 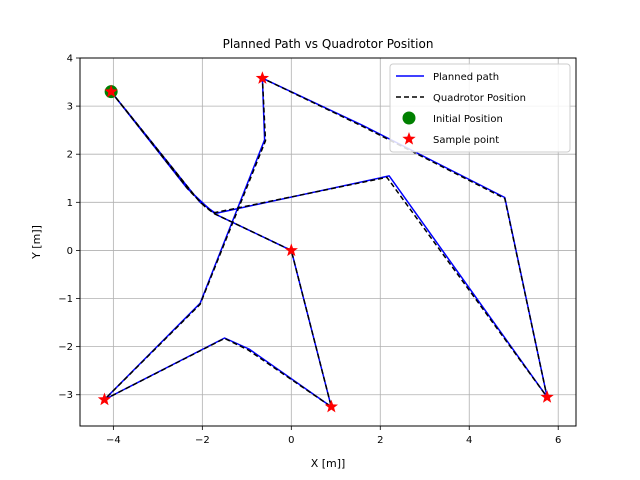 What do you see at coordinates (65, 299) in the screenshot?
I see `y-tick-label: −1` at bounding box center [65, 299].